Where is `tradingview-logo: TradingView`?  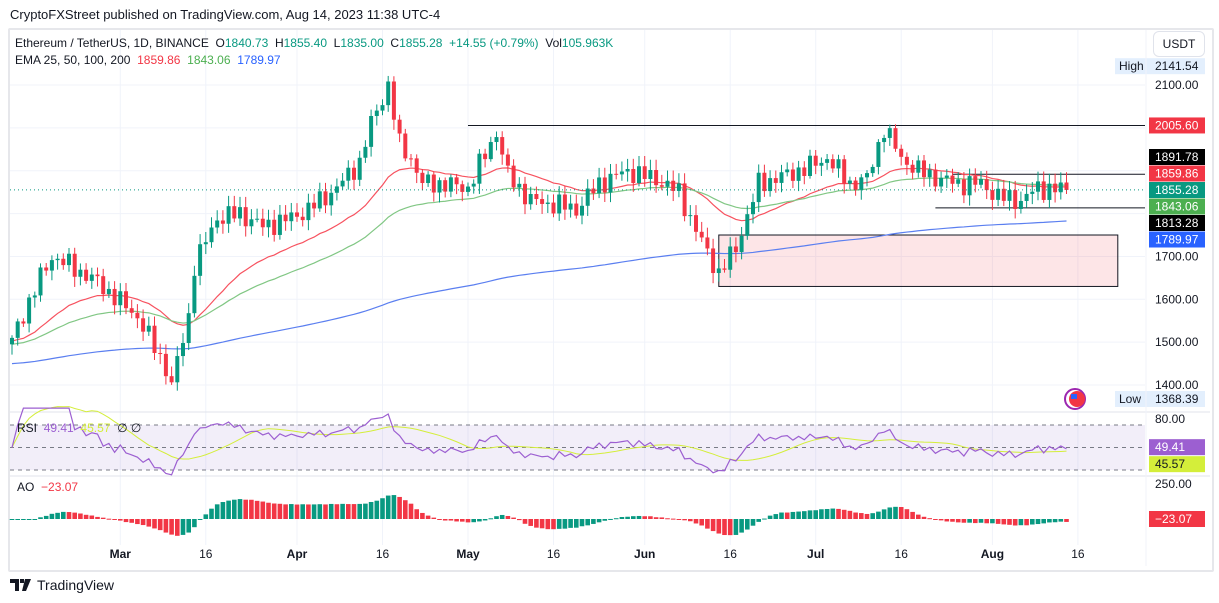
tradingview-logo: TradingView is located at coordinates (62, 585).